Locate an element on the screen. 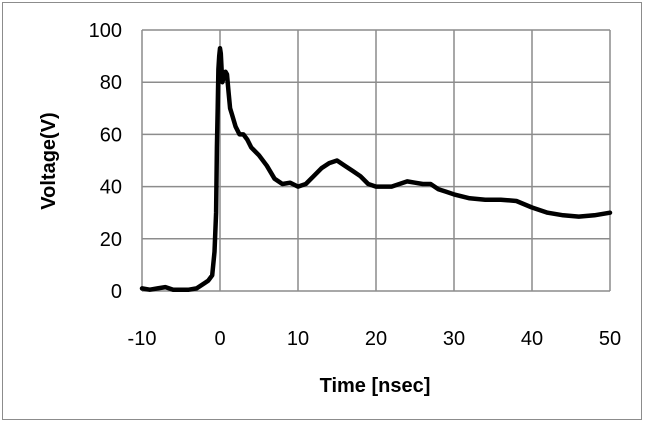 Image resolution: width=646 pixels, height=424 pixels. x-tick-label: 20 is located at coordinates (376, 339).